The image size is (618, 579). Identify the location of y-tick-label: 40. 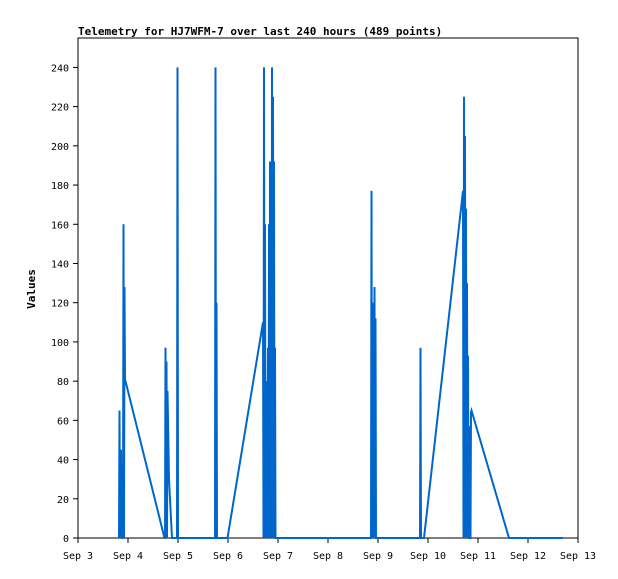
(63, 461).